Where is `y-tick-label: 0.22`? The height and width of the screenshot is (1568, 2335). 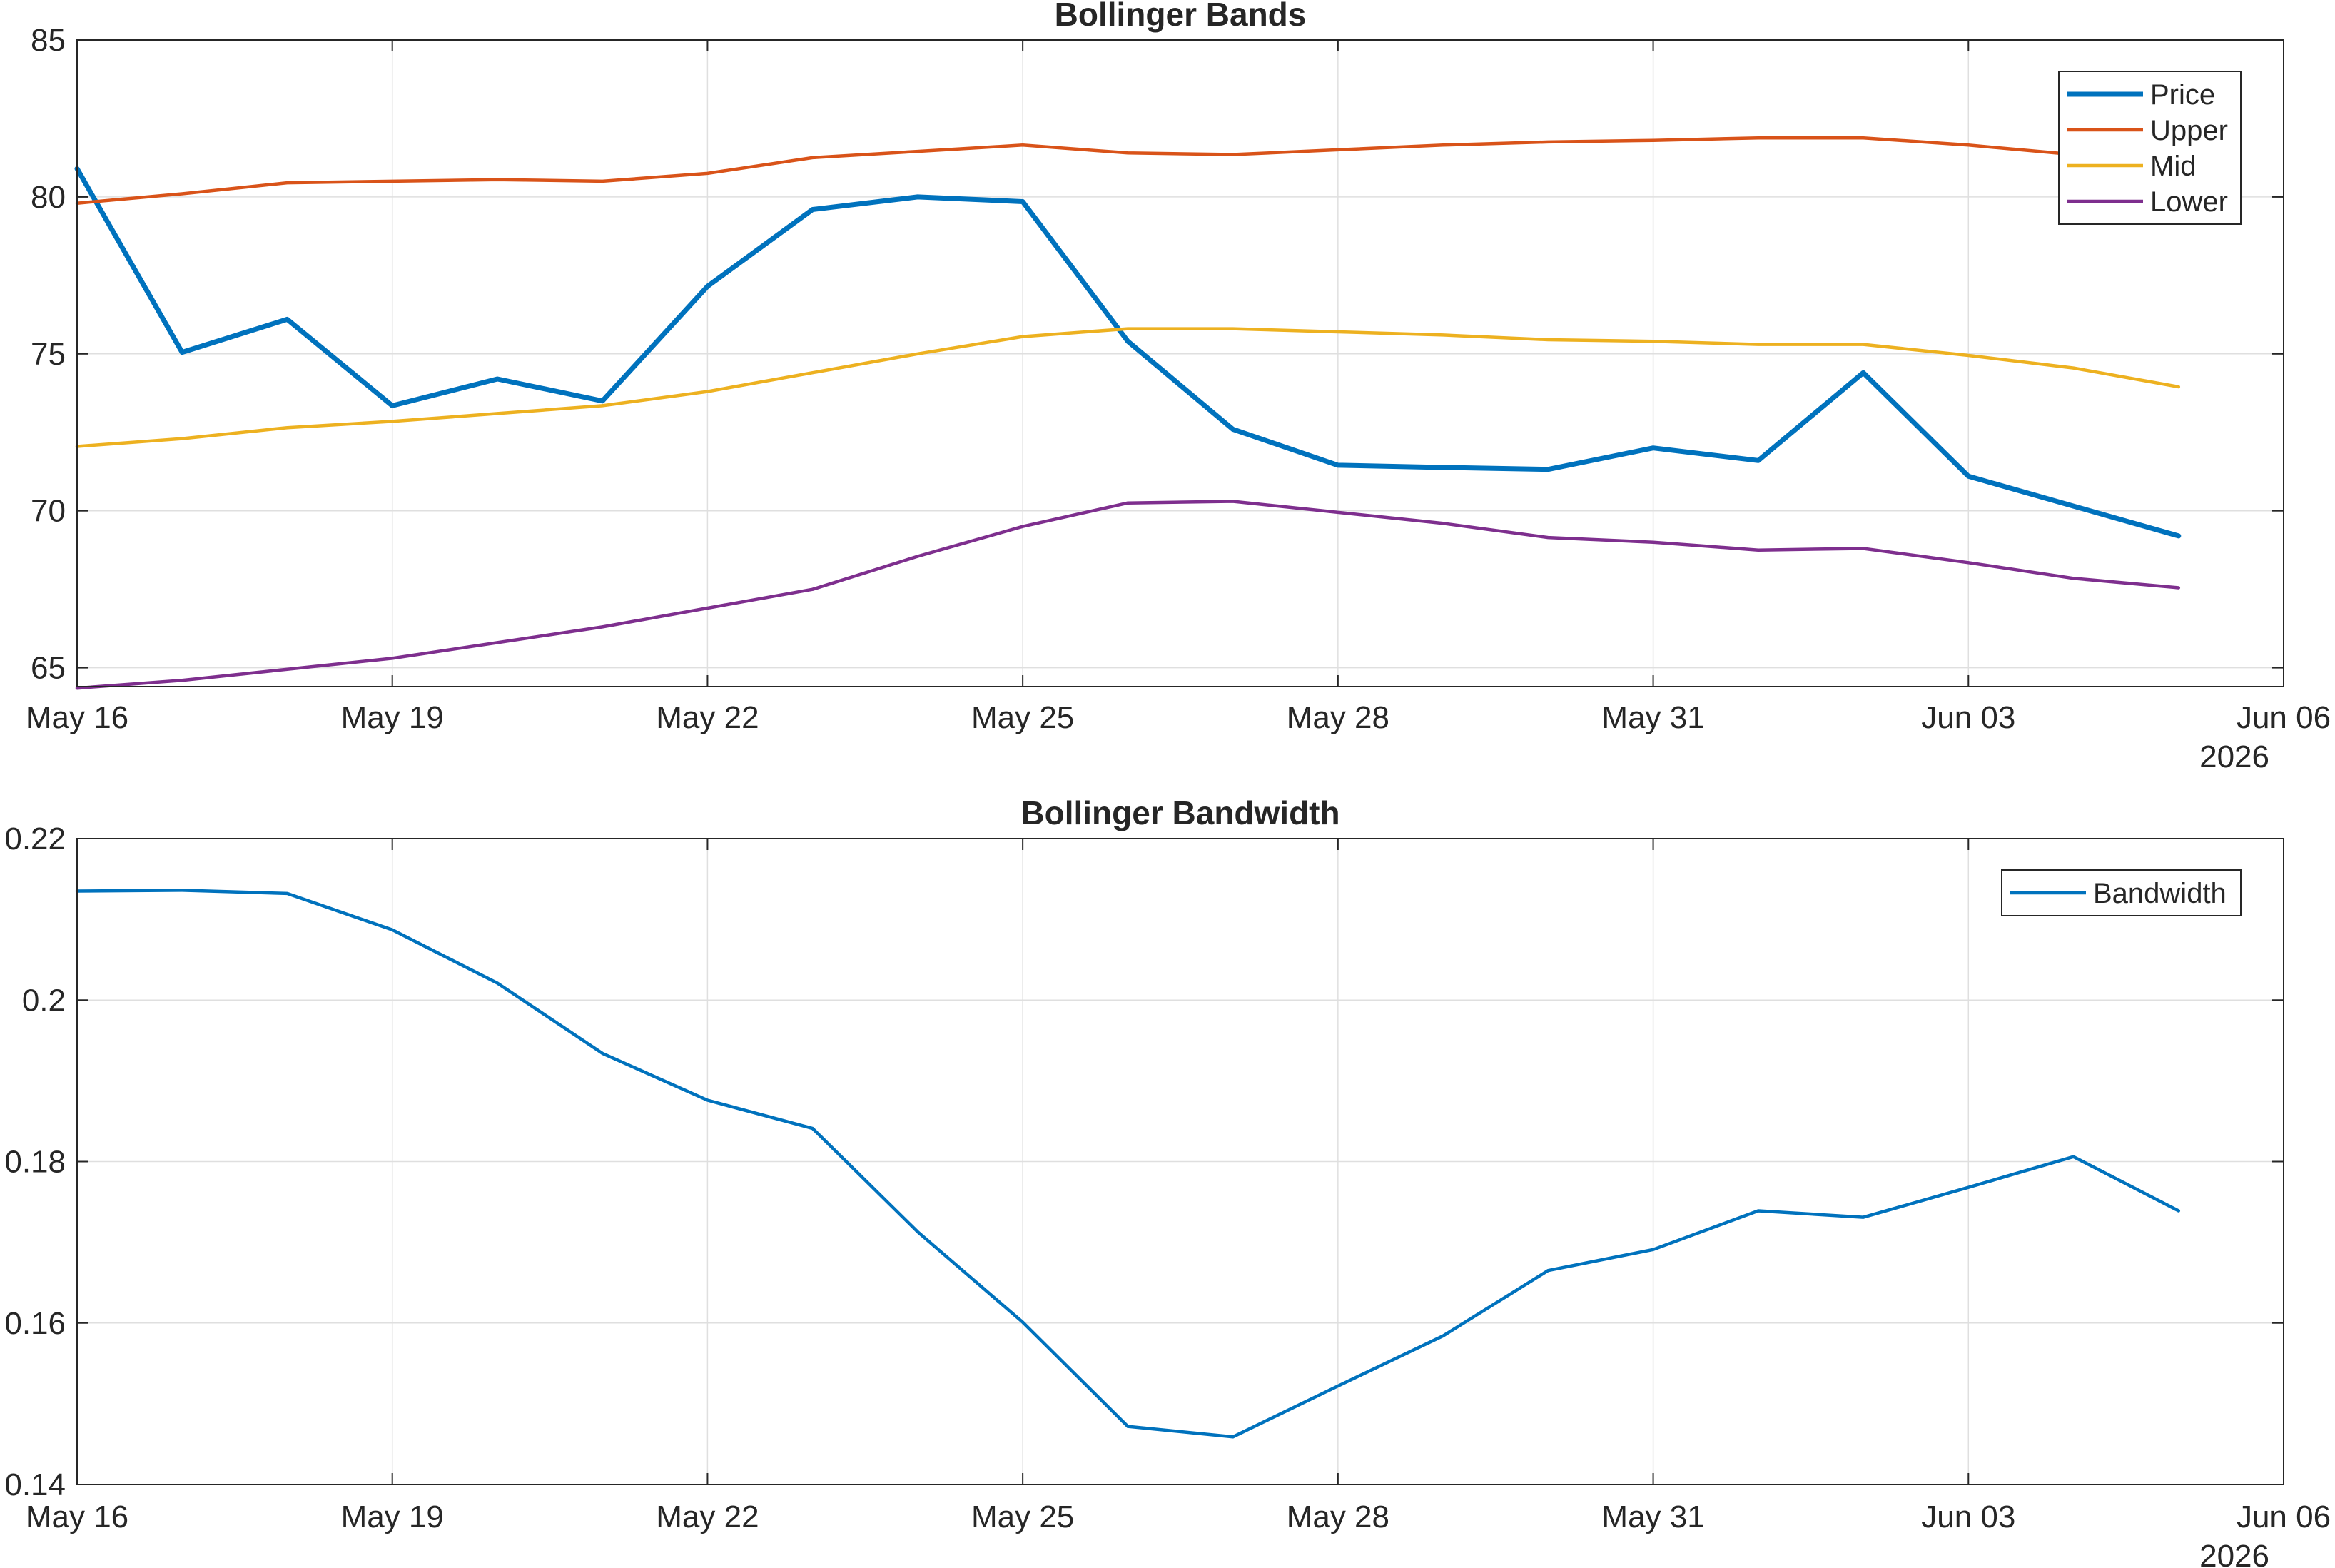
y-tick-label: 0.22 is located at coordinates (35, 838).